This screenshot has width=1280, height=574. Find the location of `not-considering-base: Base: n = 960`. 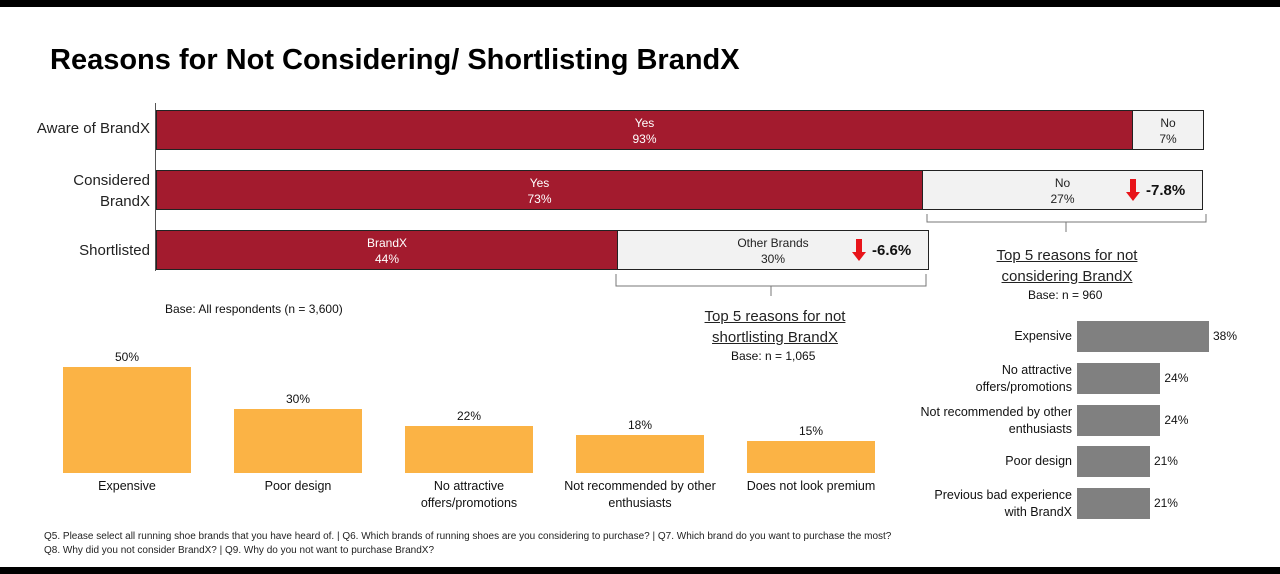

not-considering-base: Base: n = 960 is located at coordinates (1065, 295).